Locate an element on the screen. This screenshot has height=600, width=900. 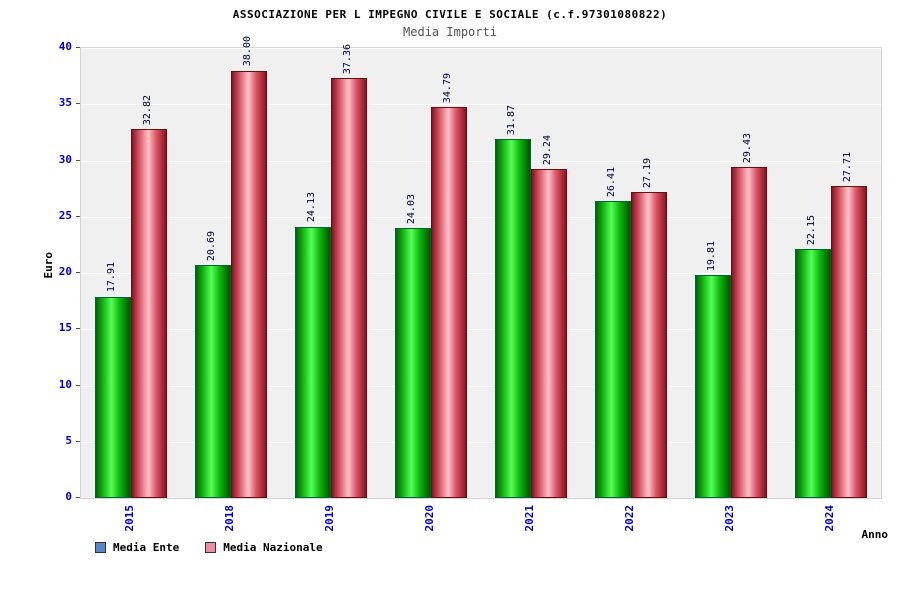
y-tick-label: 0 is located at coordinates (68, 496).